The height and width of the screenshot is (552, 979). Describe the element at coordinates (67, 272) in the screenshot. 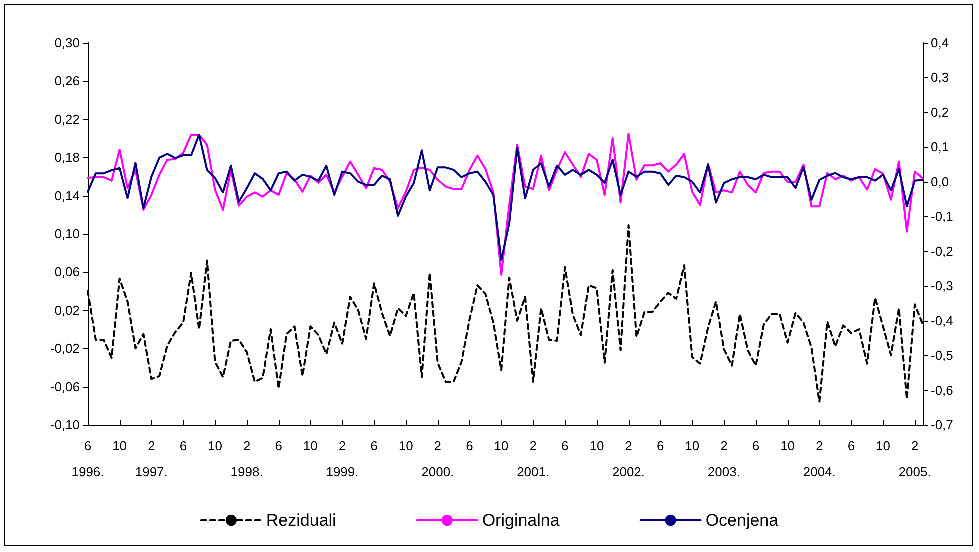

I see `y-tick-label: 0,06` at that location.